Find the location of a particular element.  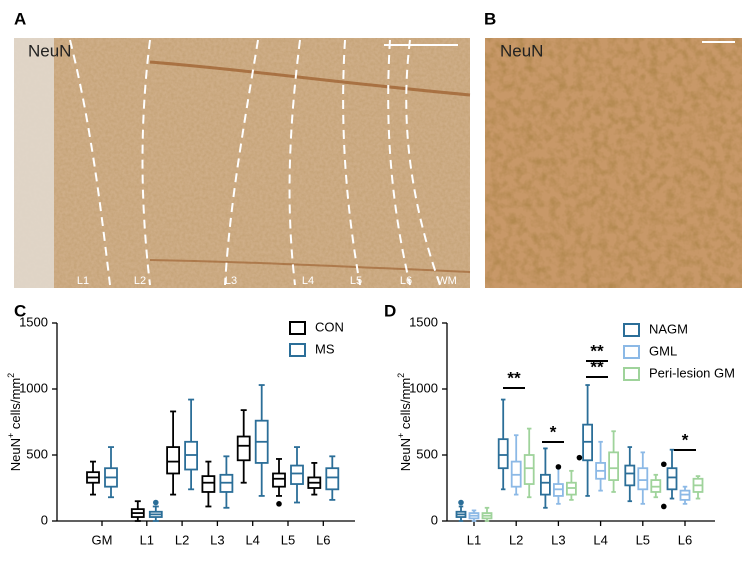

x-tick-label: GM is located at coordinates (102, 539).